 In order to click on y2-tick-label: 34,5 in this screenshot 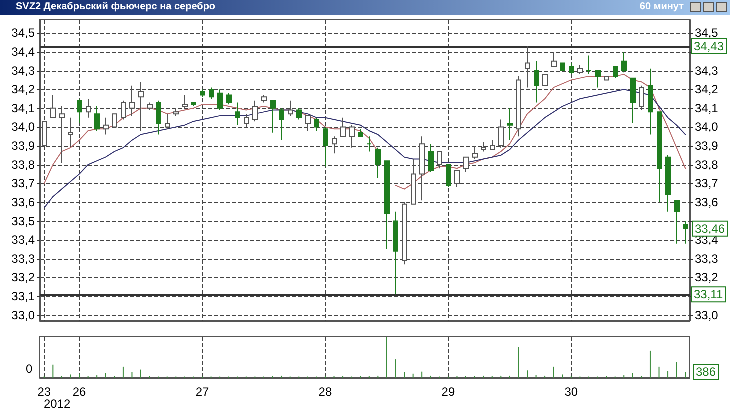, I will do `click(707, 33)`.